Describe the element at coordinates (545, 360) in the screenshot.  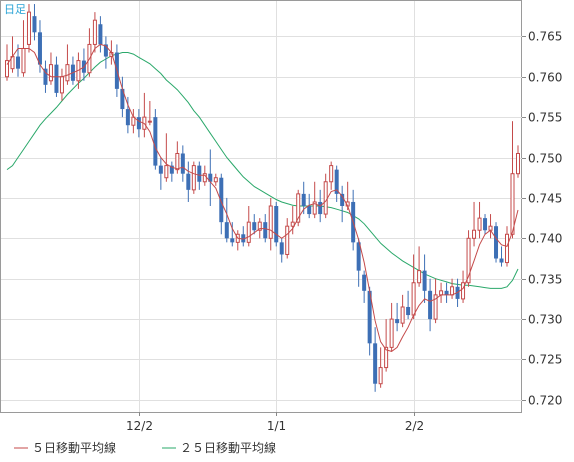
I see `y-tick-label: 0.725` at that location.